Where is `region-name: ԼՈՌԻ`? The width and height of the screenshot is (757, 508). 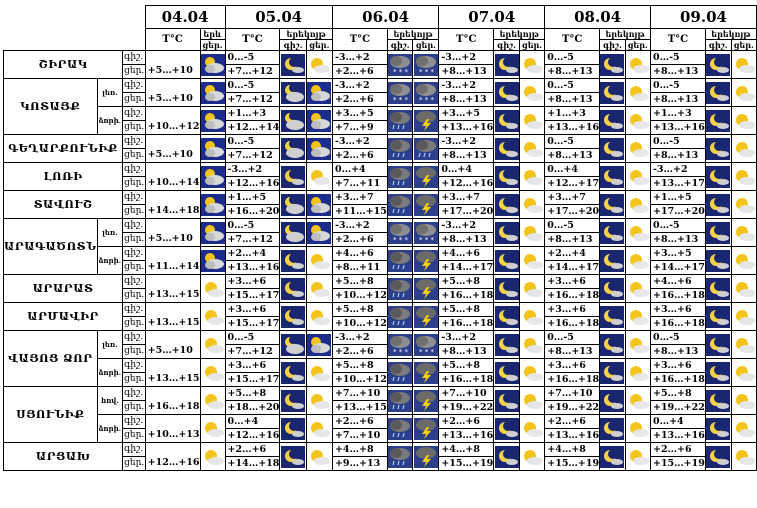
region-name: ԼՈՌԻ is located at coordinates (63, 176).